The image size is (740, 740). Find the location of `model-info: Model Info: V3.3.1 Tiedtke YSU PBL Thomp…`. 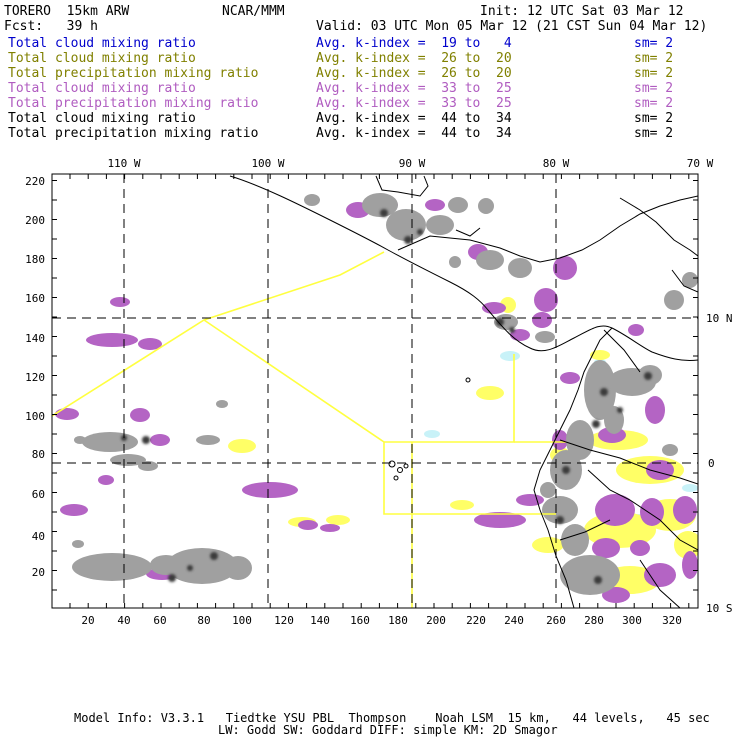

model-info: Model Info: V3.3.1 Tiedtke YSU PBL Thomp… is located at coordinates (392, 718).